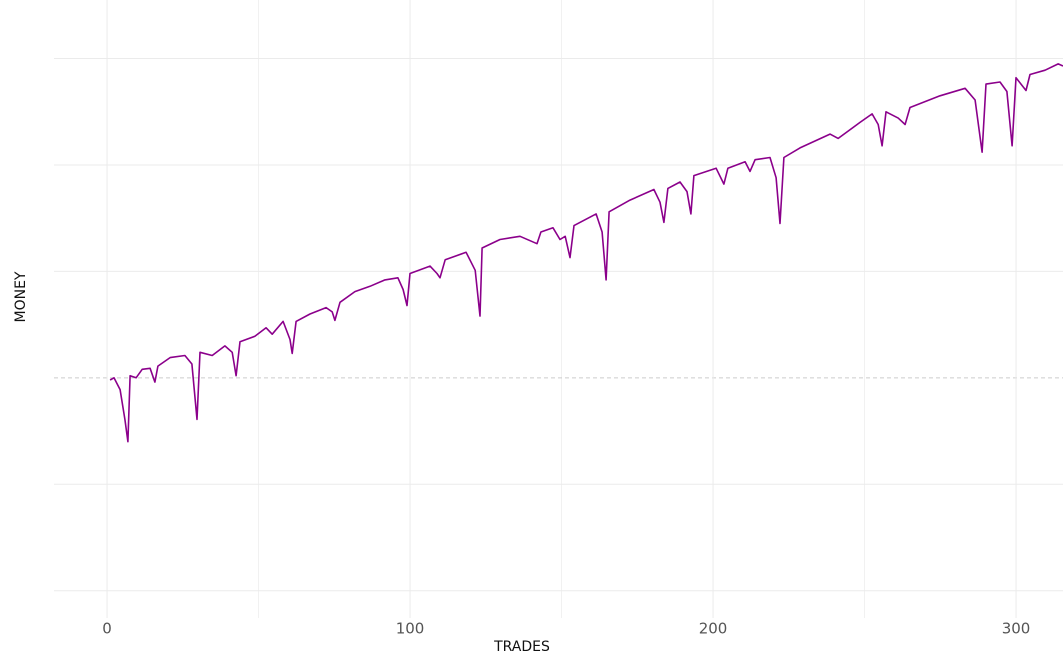  I want to click on x-tick-label: 200, so click(713, 629).